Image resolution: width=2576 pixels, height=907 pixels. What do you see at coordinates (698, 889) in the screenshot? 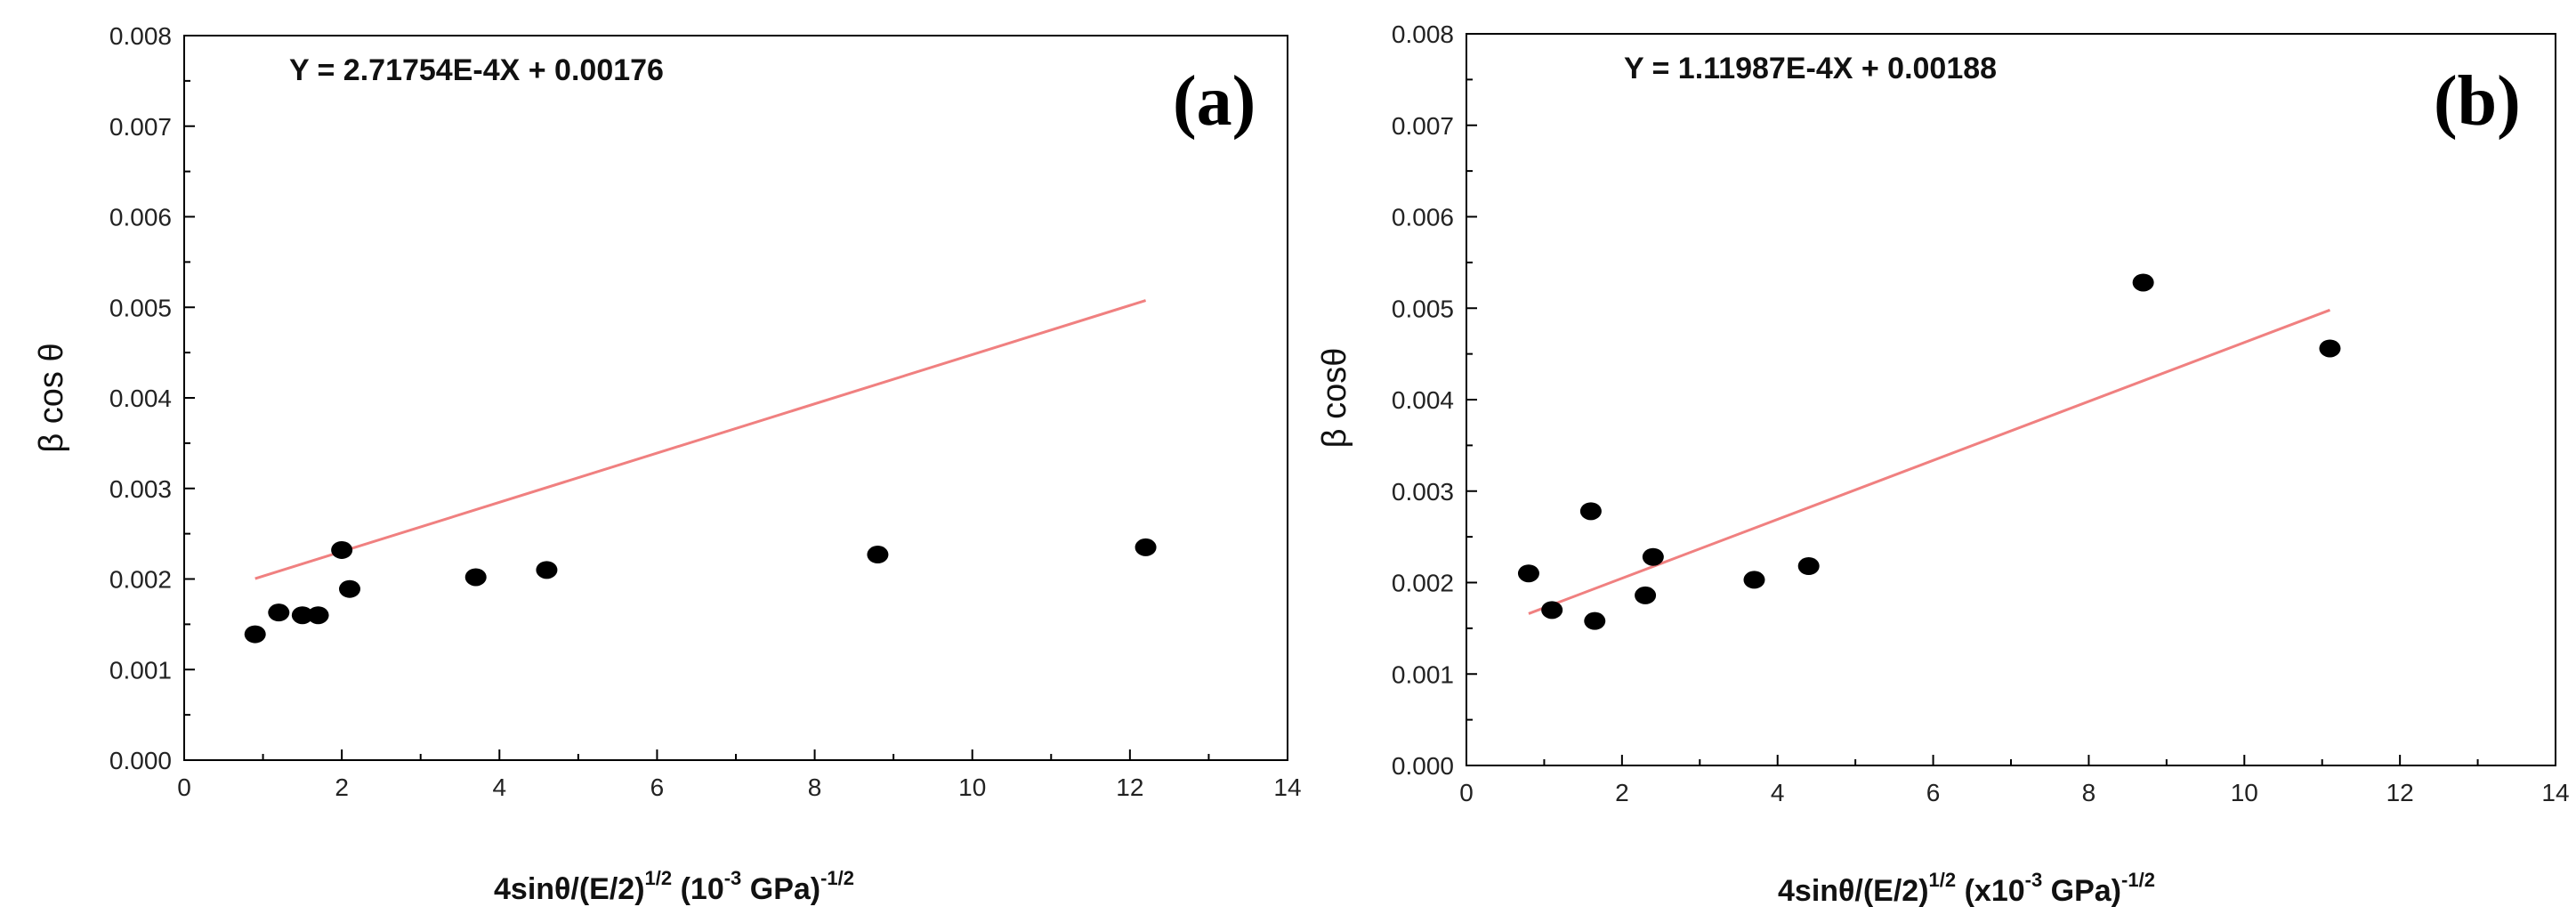
I see `x-axis-label-mid-a: (10` at bounding box center [698, 889].